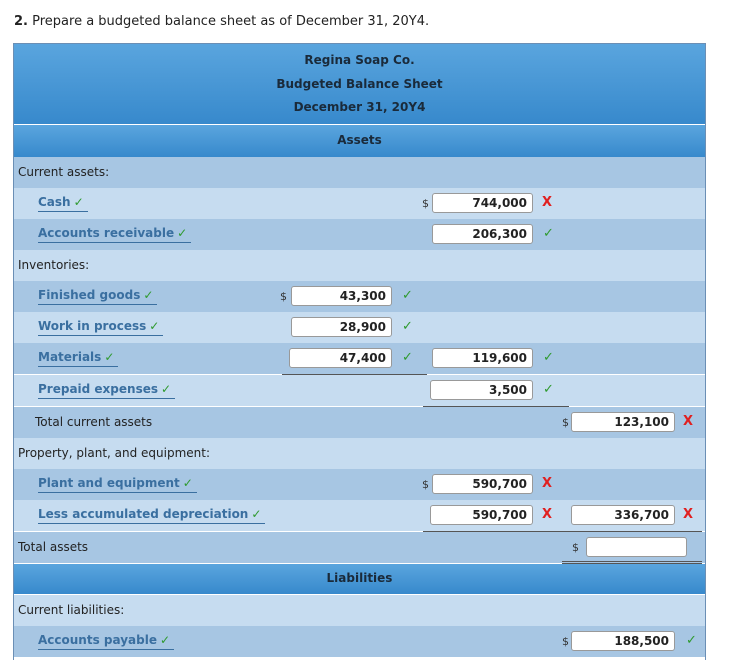  I want to click on accum-dep-account: Less accumulated depreciation ✓, so click(152, 515).